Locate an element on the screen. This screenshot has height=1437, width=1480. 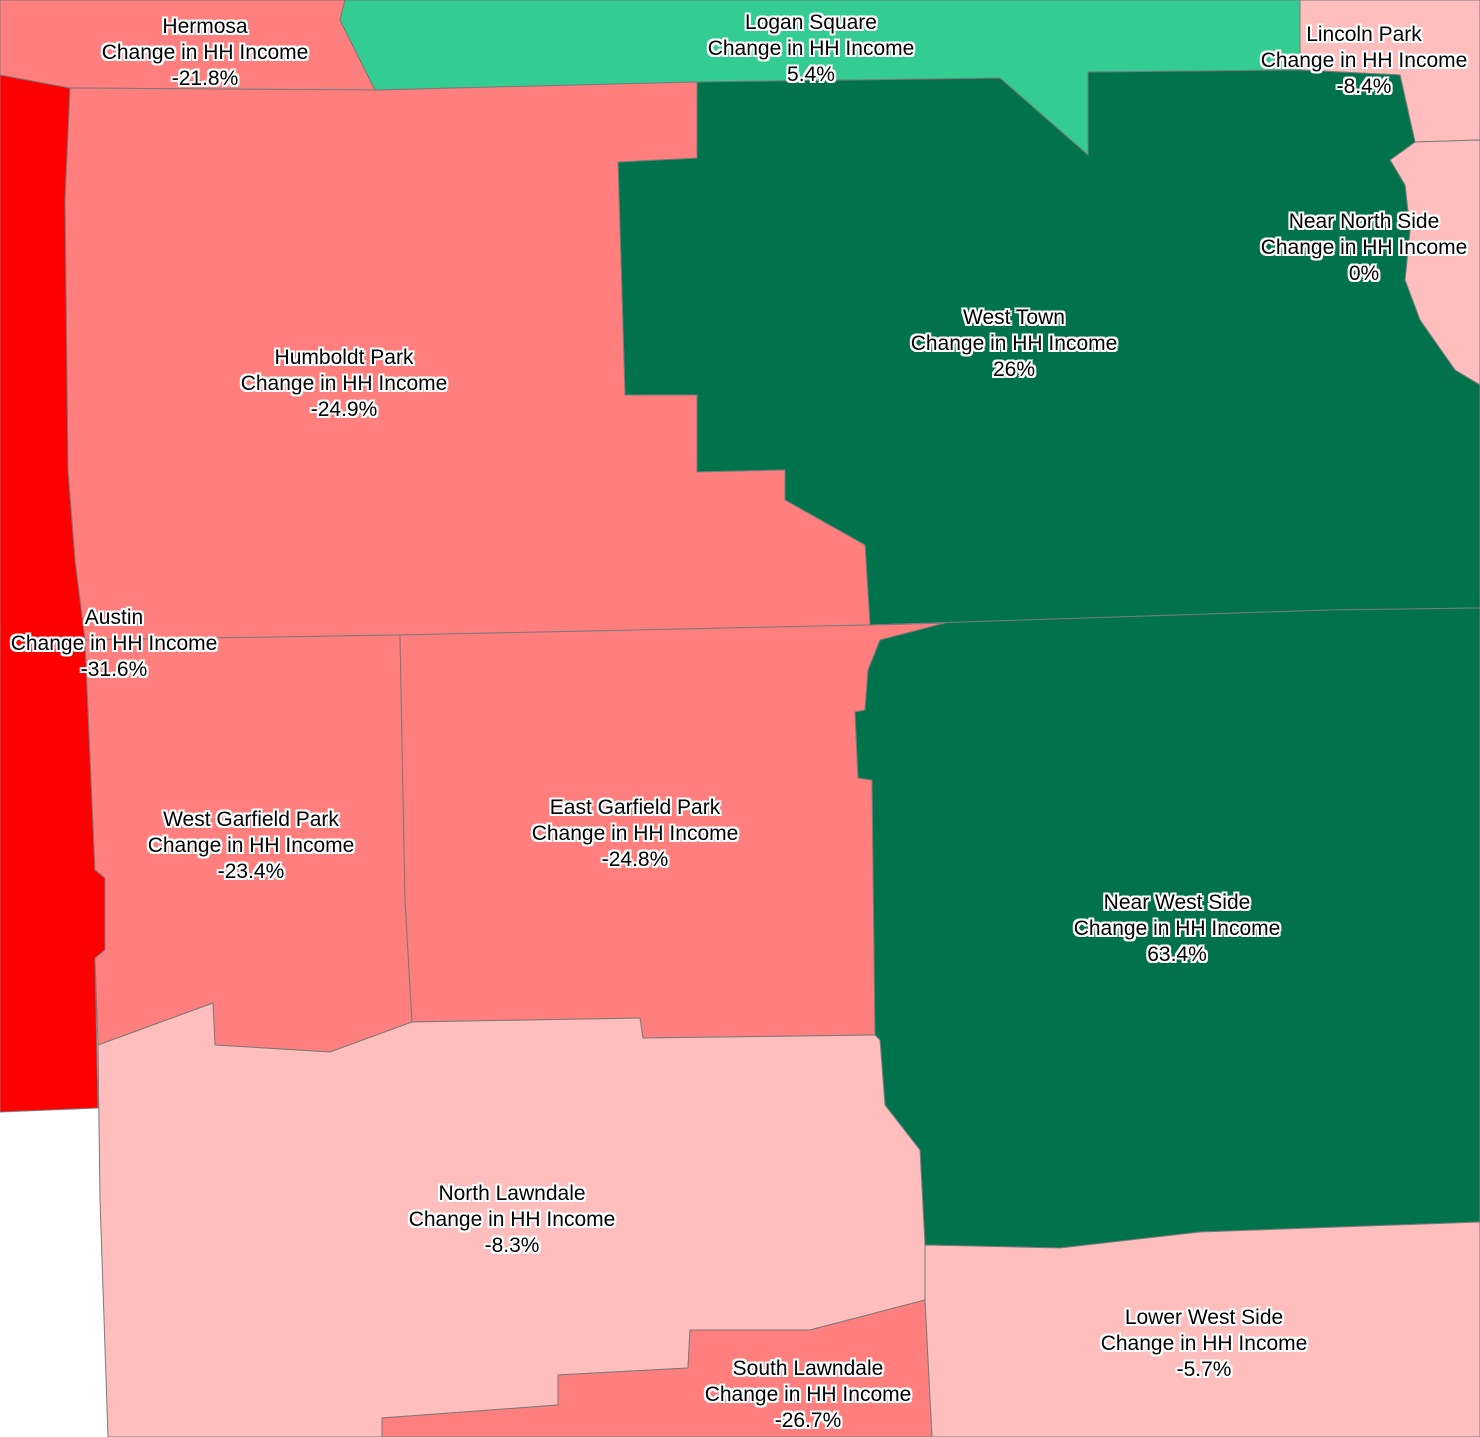
region-name: West Garfield Park is located at coordinates (251, 819).